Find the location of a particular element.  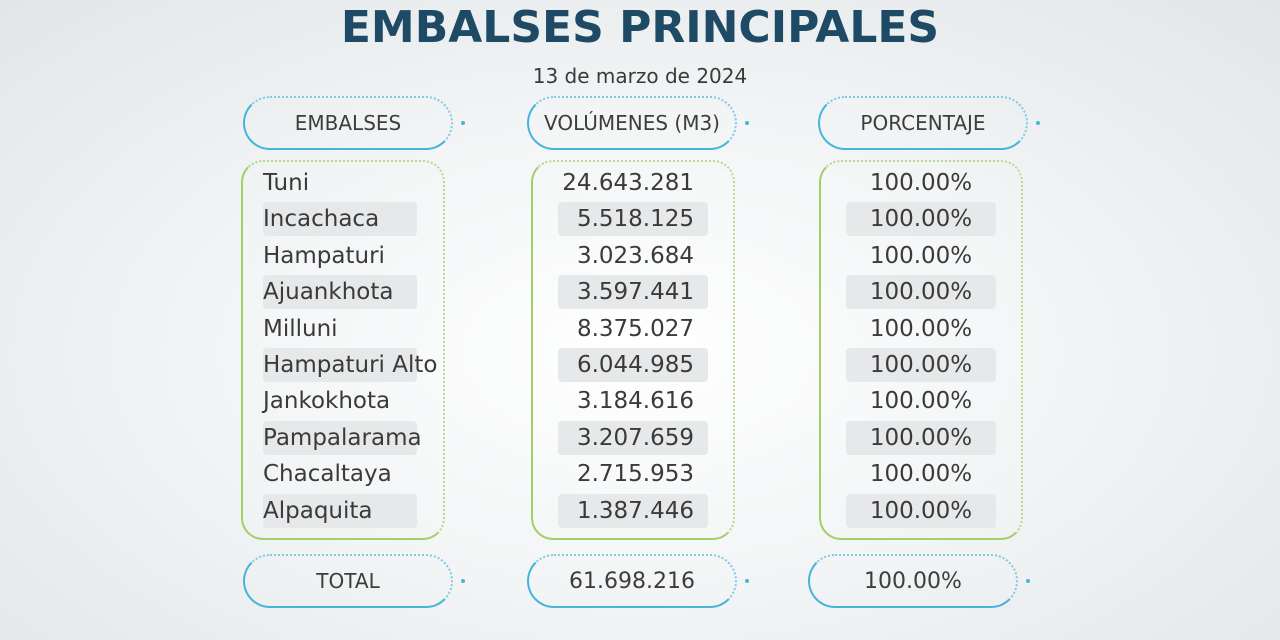

total-label: TOTAL is located at coordinates (348, 581).